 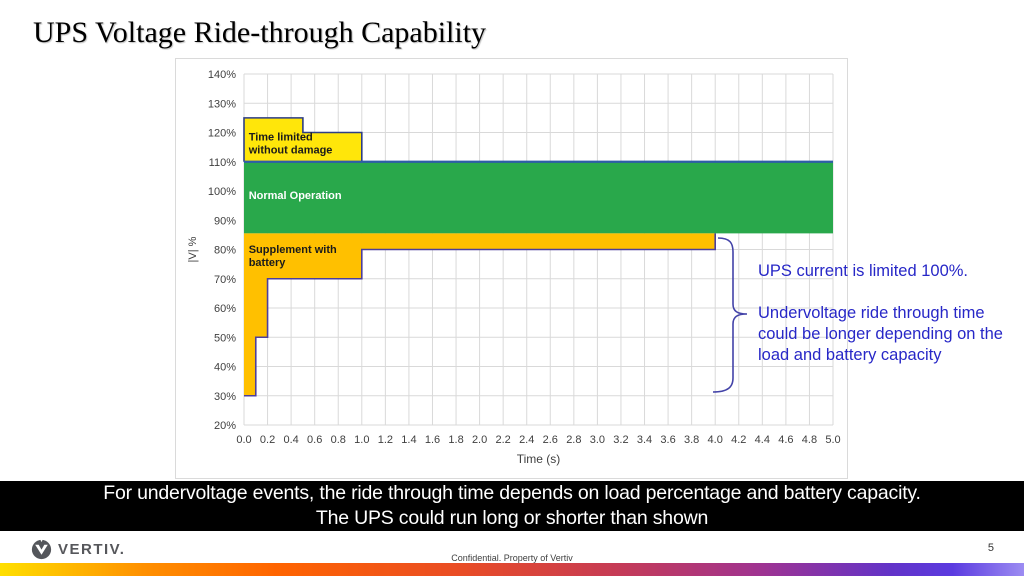 I want to click on overvoltage-limit-line, so click(x=303, y=139).